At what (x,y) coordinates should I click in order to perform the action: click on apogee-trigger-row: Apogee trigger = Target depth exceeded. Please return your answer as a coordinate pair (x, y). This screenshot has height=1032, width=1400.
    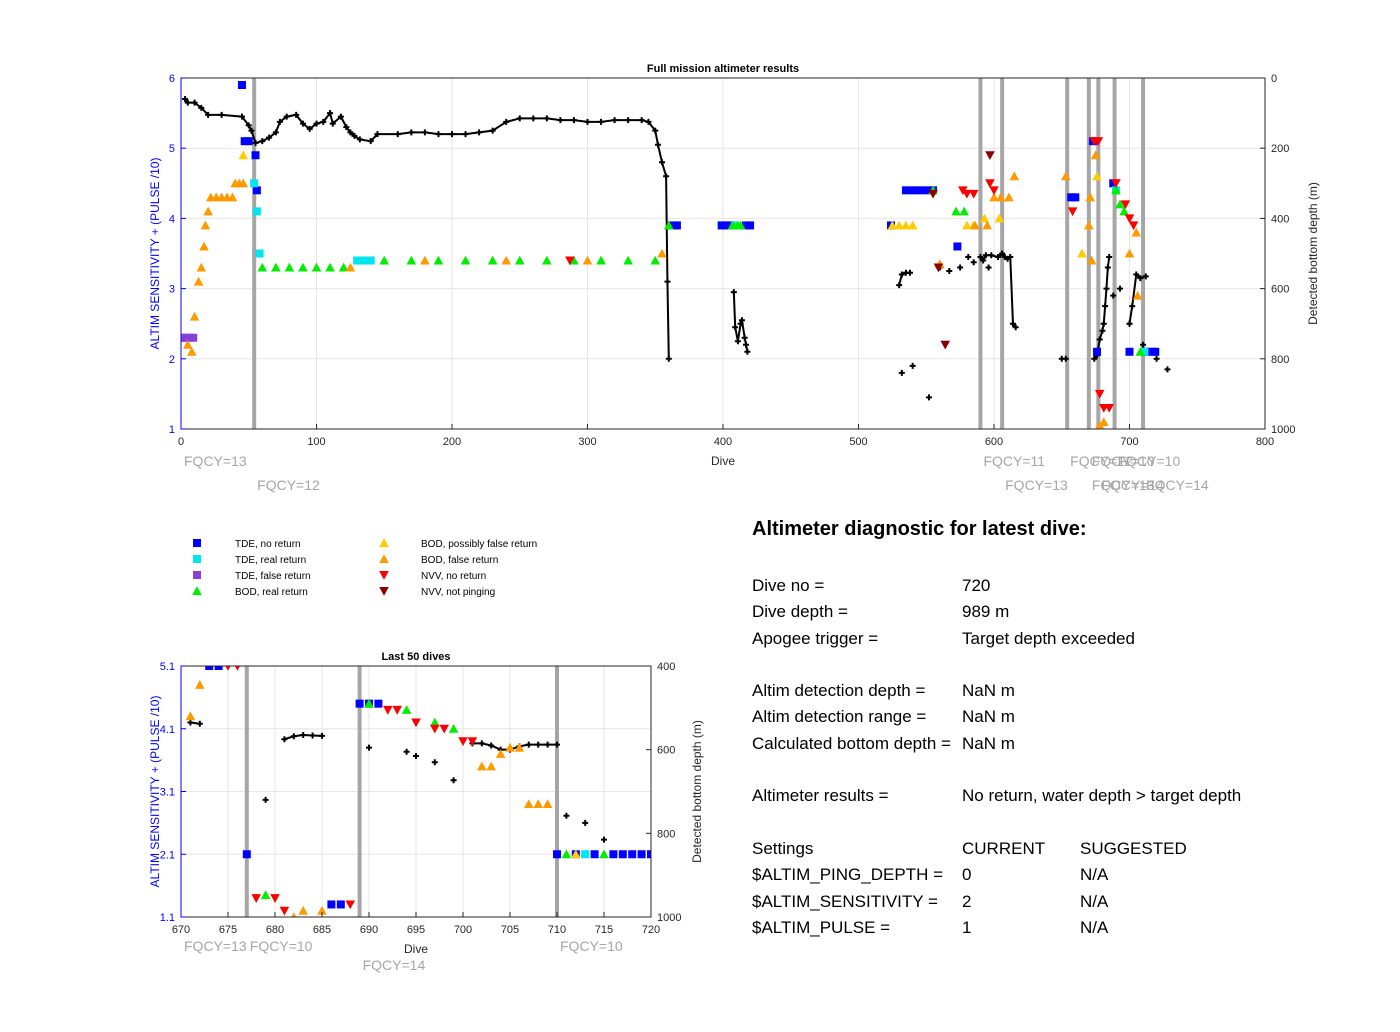
    Looking at the image, I should click on (1072, 639).